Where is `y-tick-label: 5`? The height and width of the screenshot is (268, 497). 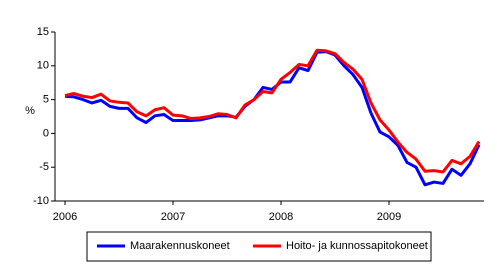
y-tick-label: 5 is located at coordinates (46, 100).